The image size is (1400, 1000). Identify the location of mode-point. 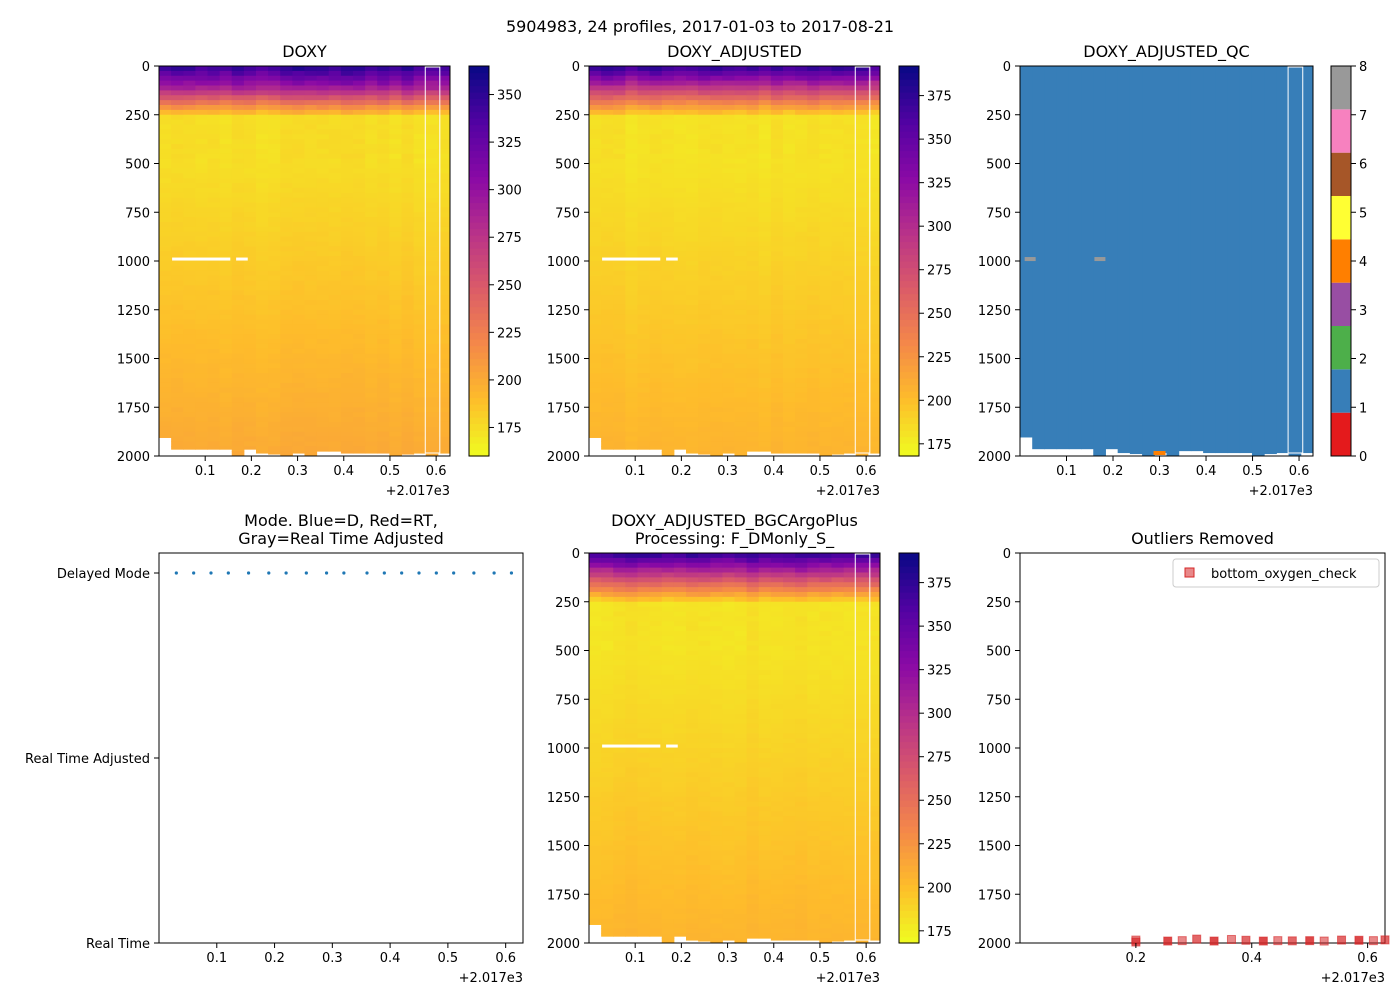
(344, 573).